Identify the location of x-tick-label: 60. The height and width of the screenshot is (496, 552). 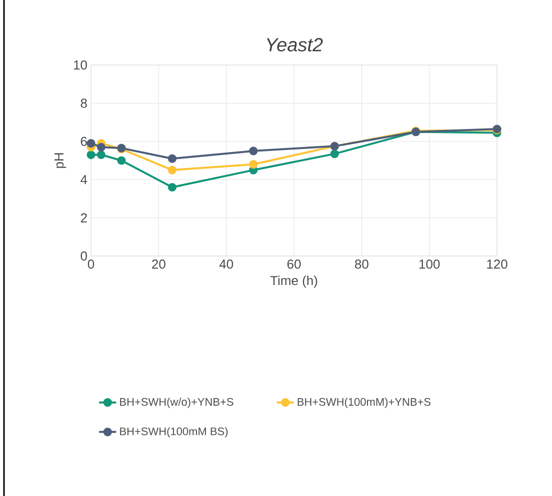
(294, 264).